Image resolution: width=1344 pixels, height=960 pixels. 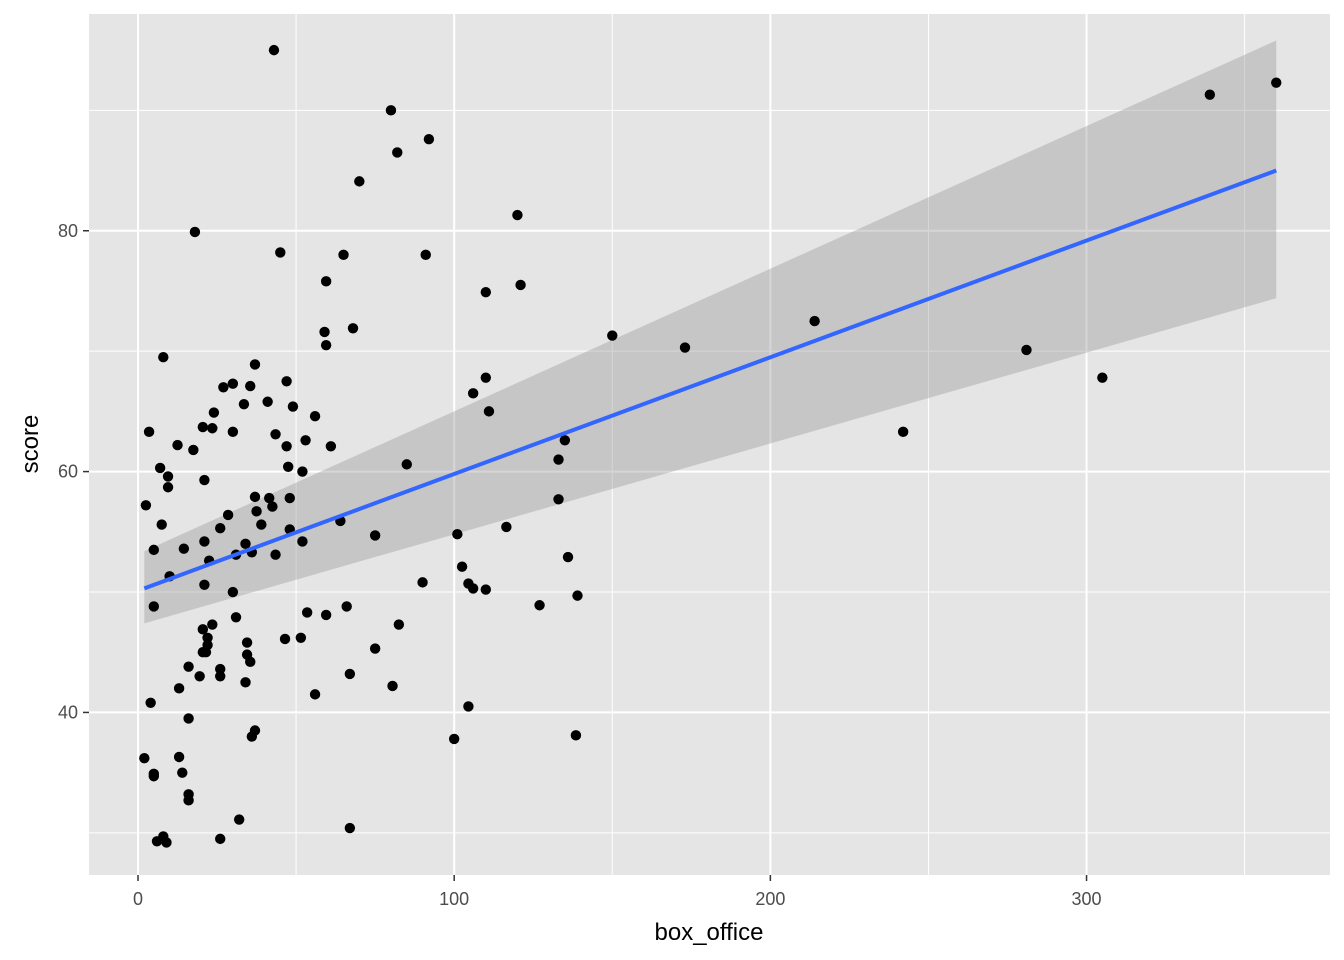 I want to click on y-axis: 40 60 80, so click(x=73, y=471).